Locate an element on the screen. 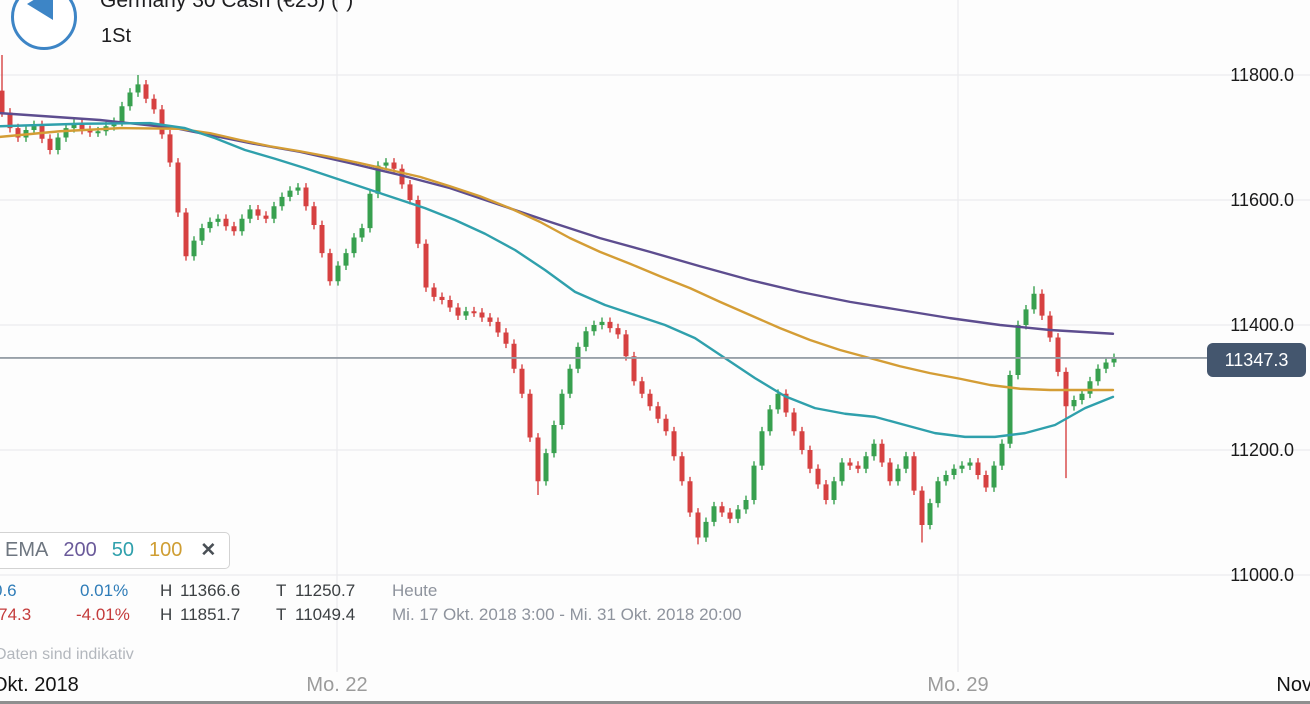 The image size is (1310, 704). y-axis-label: 11800.0 is located at coordinates (1262, 75).